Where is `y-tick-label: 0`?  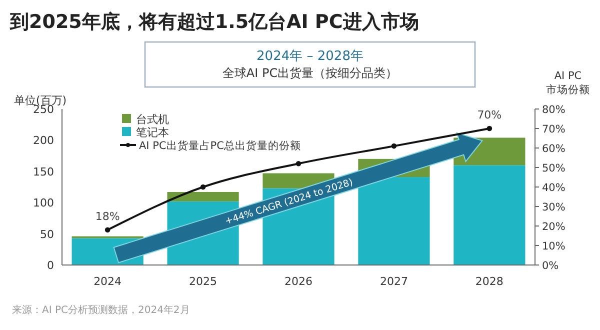 y-tick-label: 0 is located at coordinates (50, 265).